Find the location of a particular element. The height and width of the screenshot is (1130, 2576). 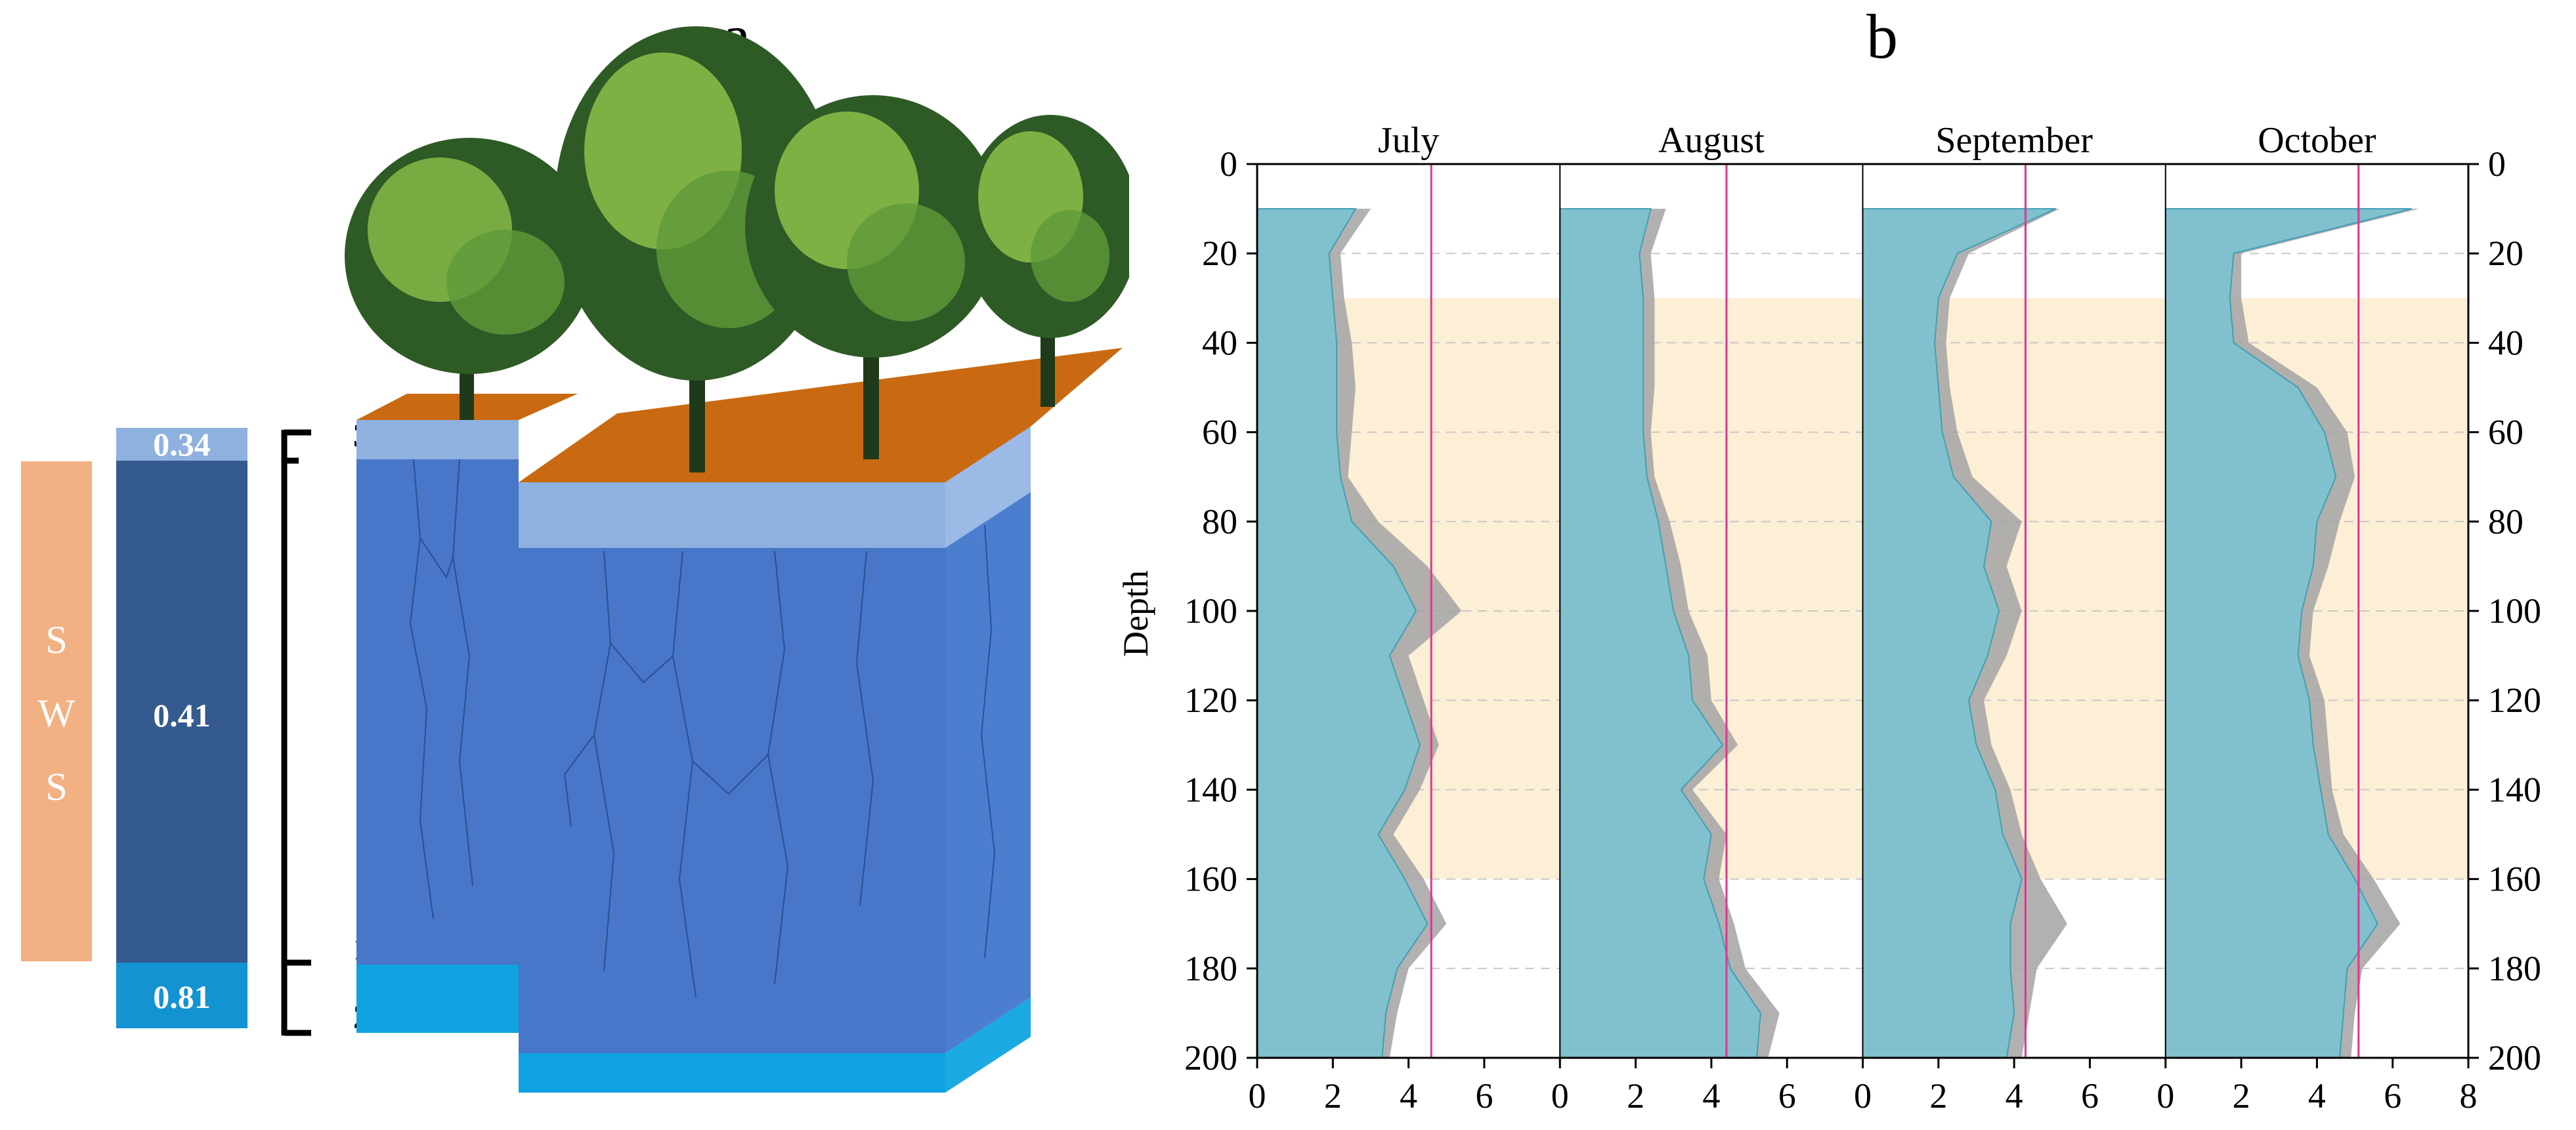

y-tick-label-right: 100 is located at coordinates (2514, 611).